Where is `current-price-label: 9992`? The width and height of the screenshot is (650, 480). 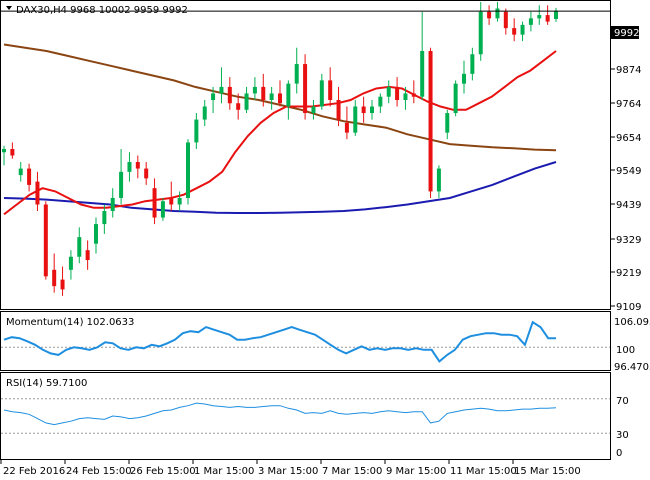
current-price-label: 9992 is located at coordinates (626, 33).